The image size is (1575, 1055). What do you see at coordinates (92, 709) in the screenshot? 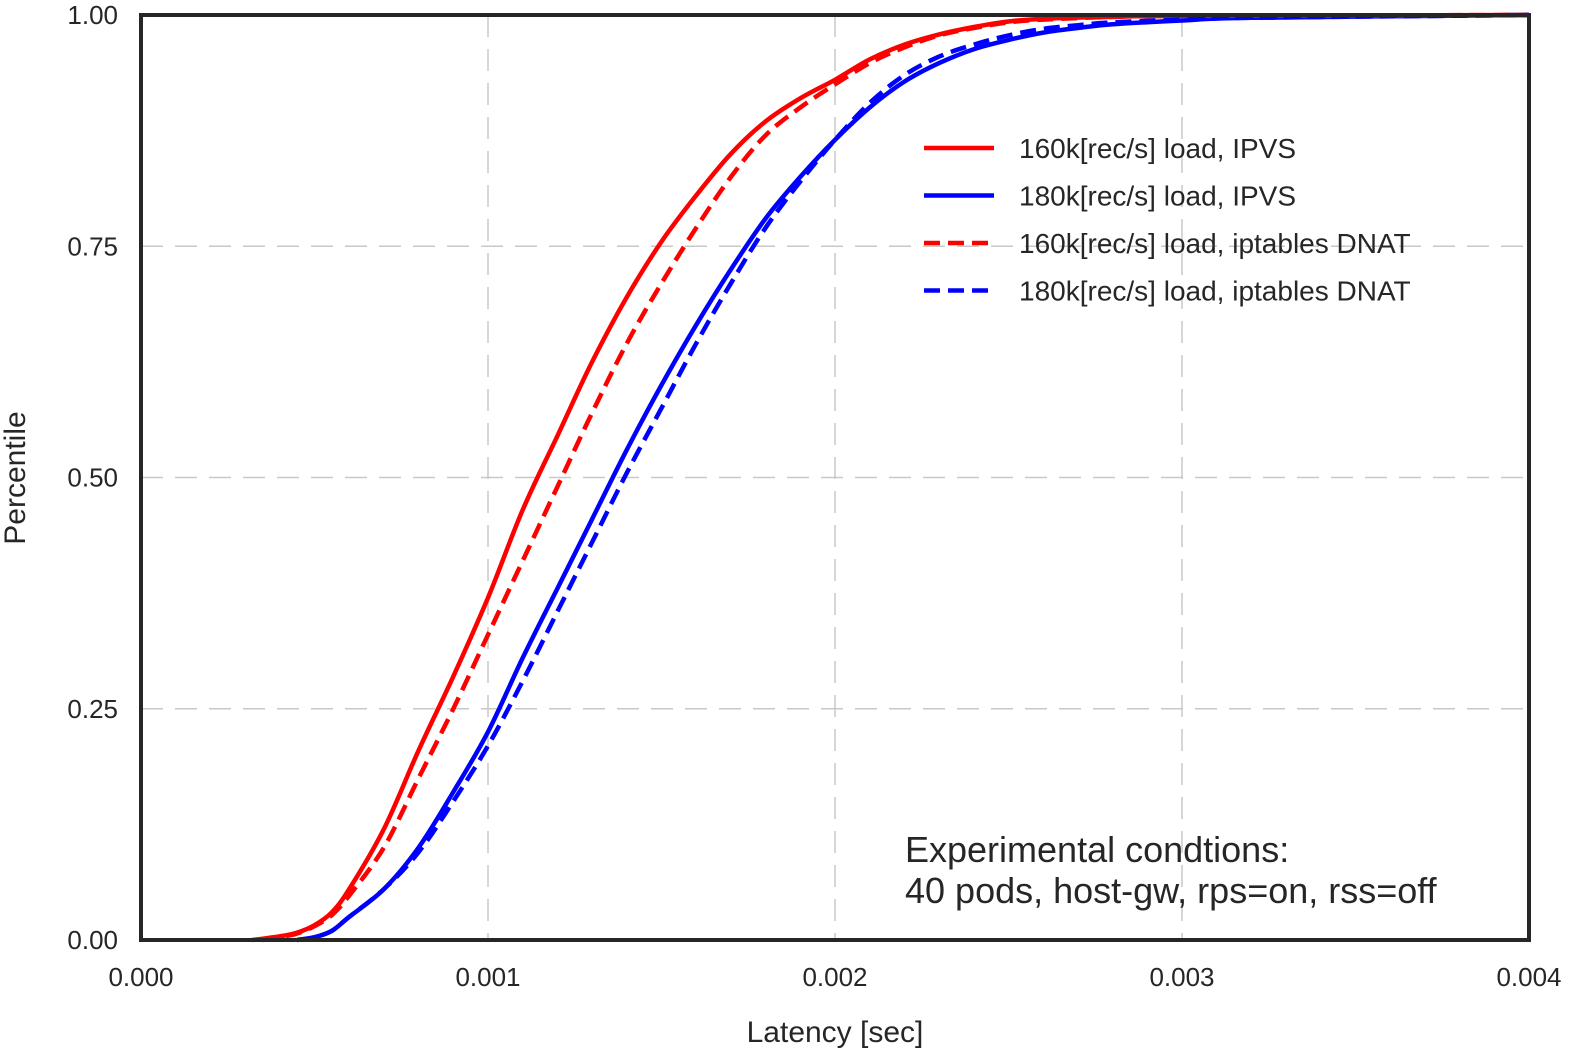
I see `y-tick-label: 0.25` at bounding box center [92, 709].